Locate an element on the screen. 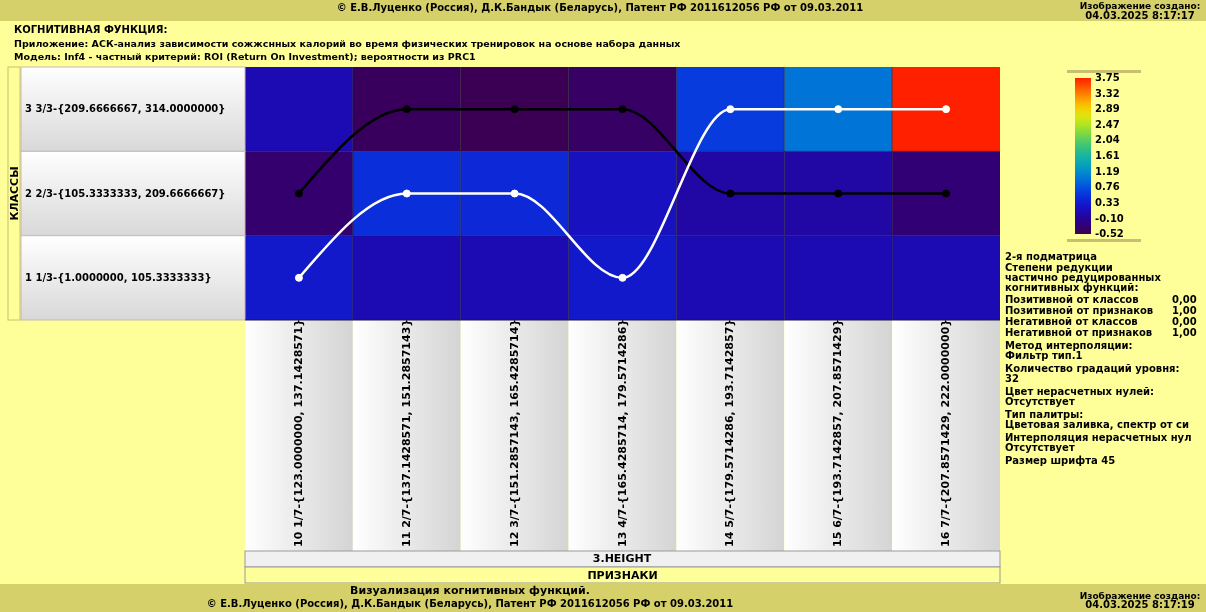 The height and width of the screenshot is (612, 1206). text: 2-я подматрица is located at coordinates (1051, 256).